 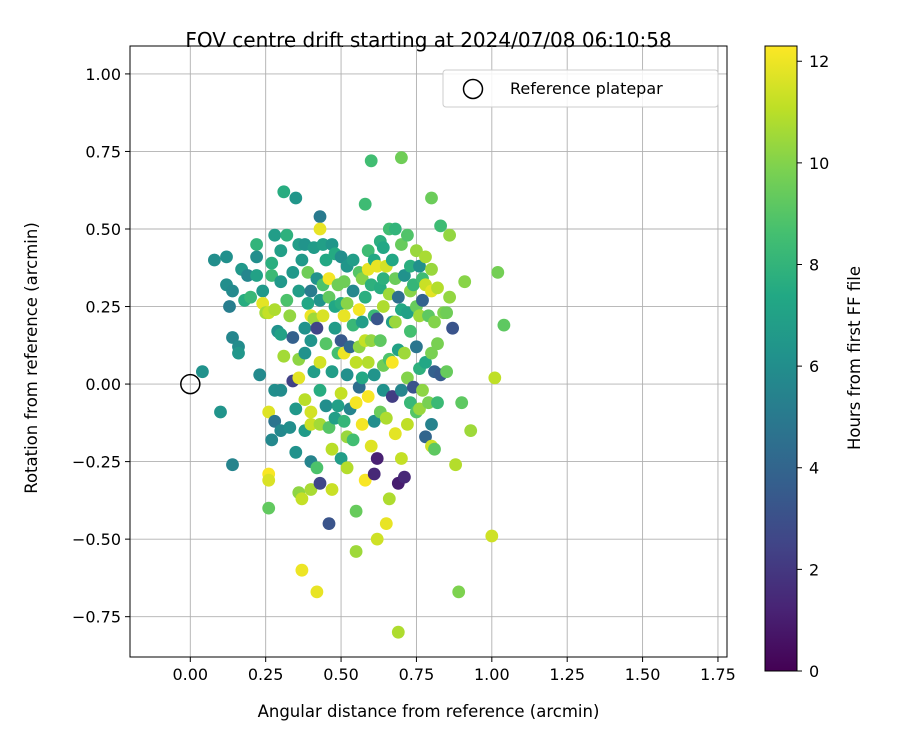 What do you see at coordinates (819, 163) in the screenshot?
I see `colorbar-tick-label: 10` at bounding box center [819, 163].